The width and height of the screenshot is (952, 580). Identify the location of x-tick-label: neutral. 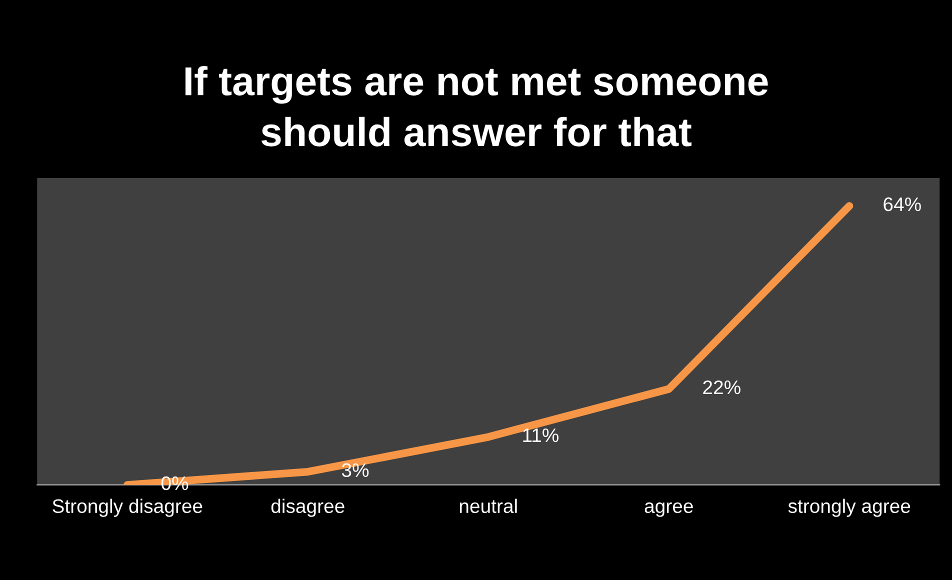
(488, 506).